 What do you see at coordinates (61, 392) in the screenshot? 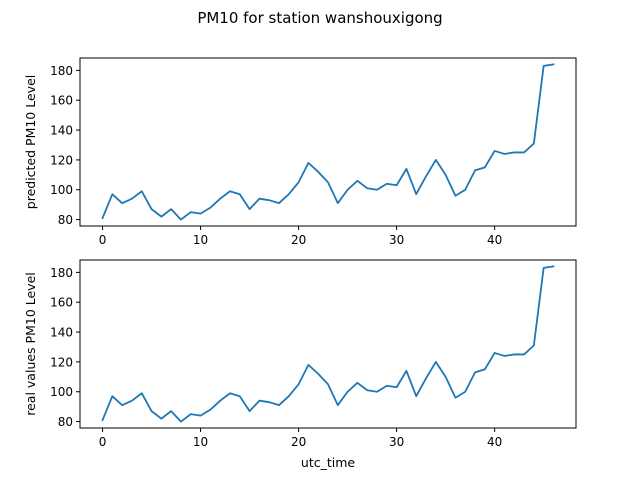
I see `bottom-ytick-label: 100` at bounding box center [61, 392].